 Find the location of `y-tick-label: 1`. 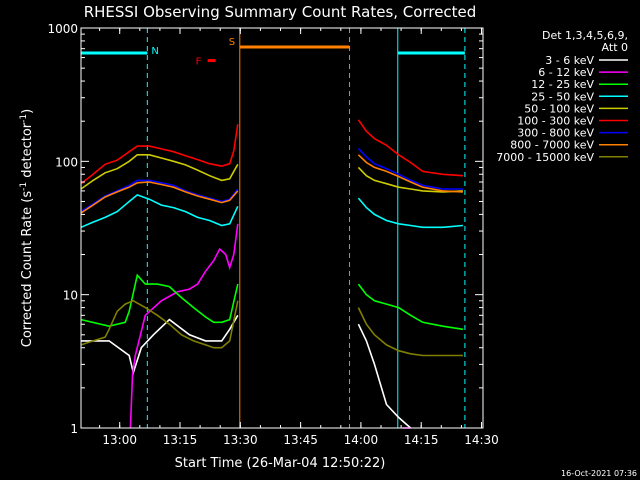

y-tick-label: 1 is located at coordinates (74, 429).